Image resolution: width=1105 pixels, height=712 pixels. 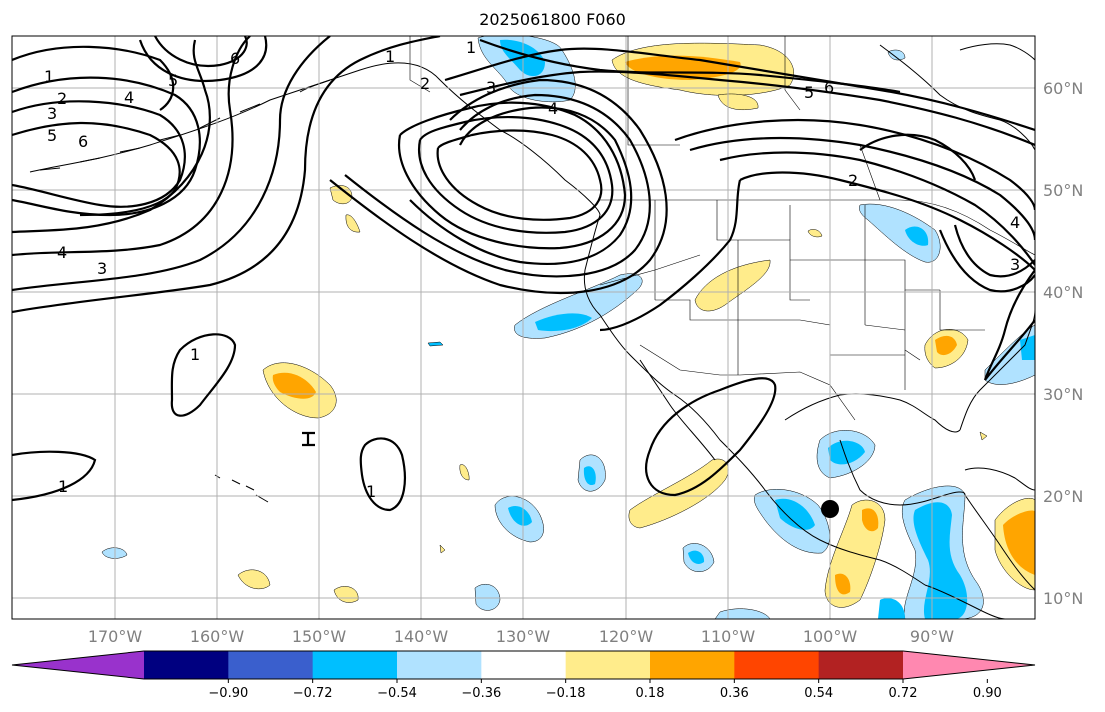 I want to click on colorbar-extend-high, so click(x=969, y=665).